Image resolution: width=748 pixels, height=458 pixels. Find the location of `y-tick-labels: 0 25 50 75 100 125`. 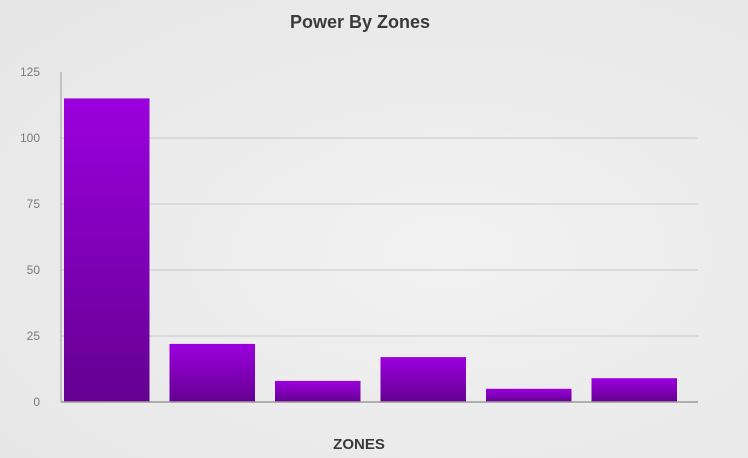

y-tick-labels: 0 25 50 75 100 125 is located at coordinates (30, 237).